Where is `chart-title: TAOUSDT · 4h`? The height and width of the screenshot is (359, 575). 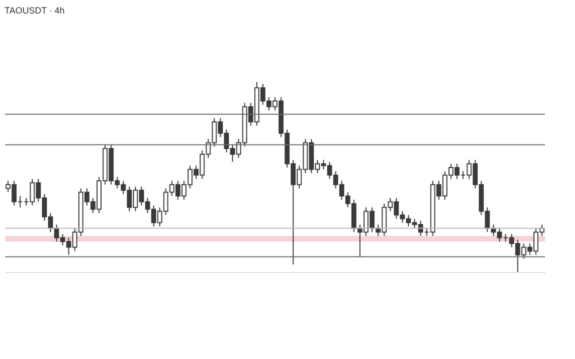 chart-title: TAOUSDT · 4h is located at coordinates (34, 11).